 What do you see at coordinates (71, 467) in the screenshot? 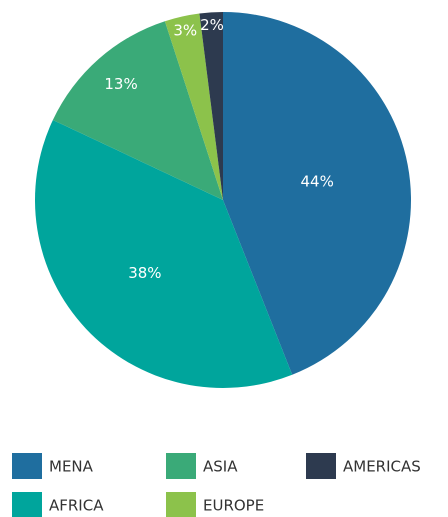
I see `legend-label: MENA` at bounding box center [71, 467].